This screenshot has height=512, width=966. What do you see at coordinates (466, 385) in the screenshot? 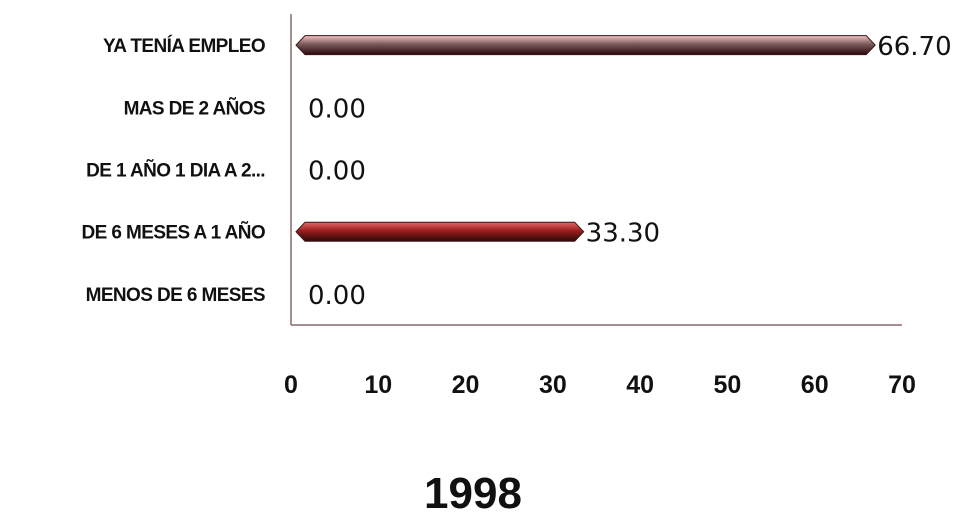
I see `x-tick-label: 20` at bounding box center [466, 385].